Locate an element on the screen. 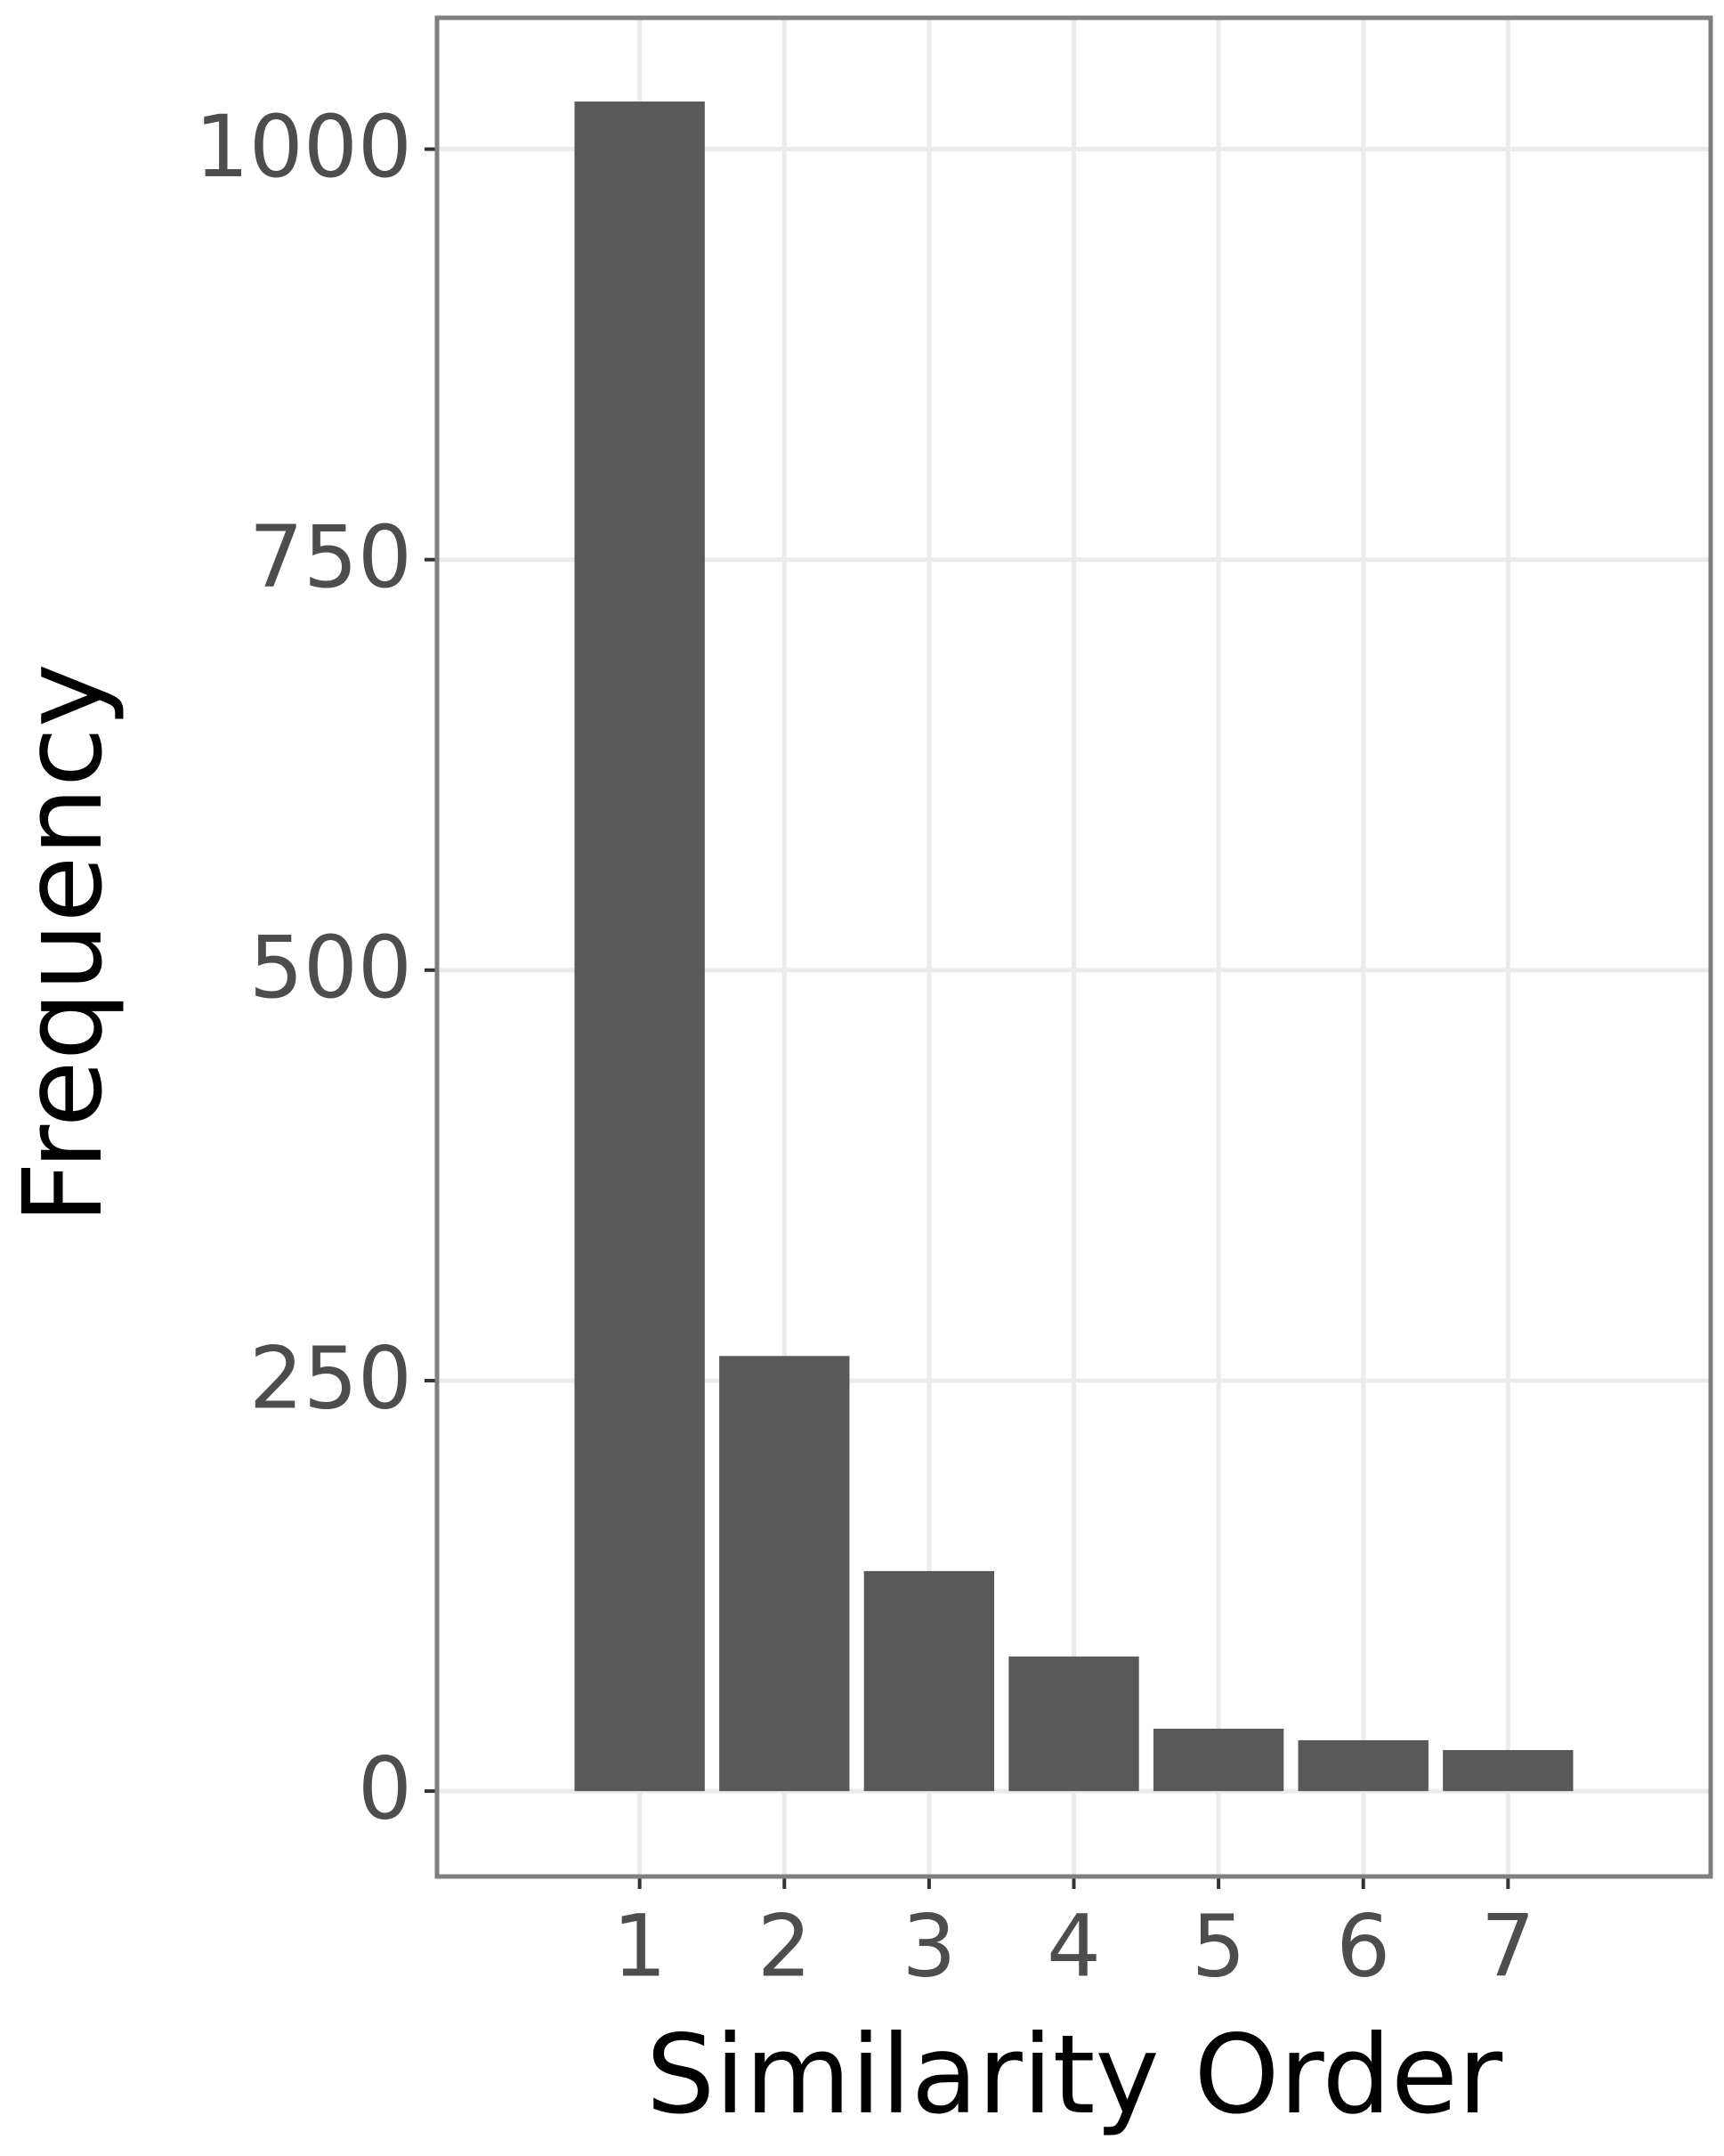  x-tick-label: 6 is located at coordinates (1363, 1946).